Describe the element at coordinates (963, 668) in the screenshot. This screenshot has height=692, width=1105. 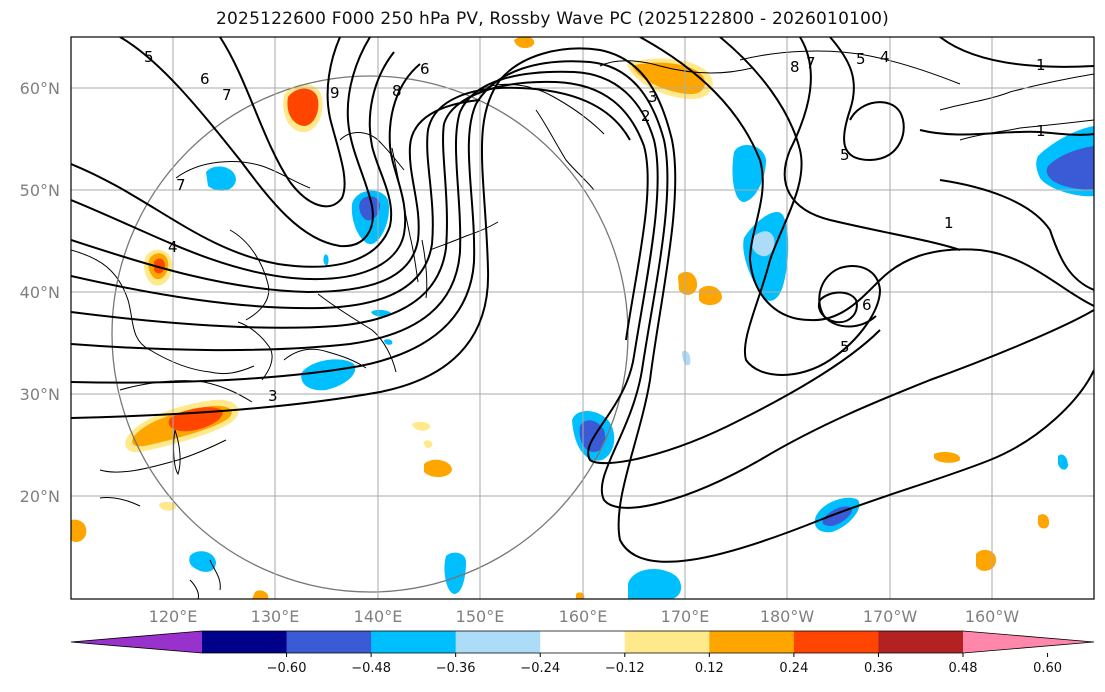
I see `colorbar-tick-label: 0.48` at that location.